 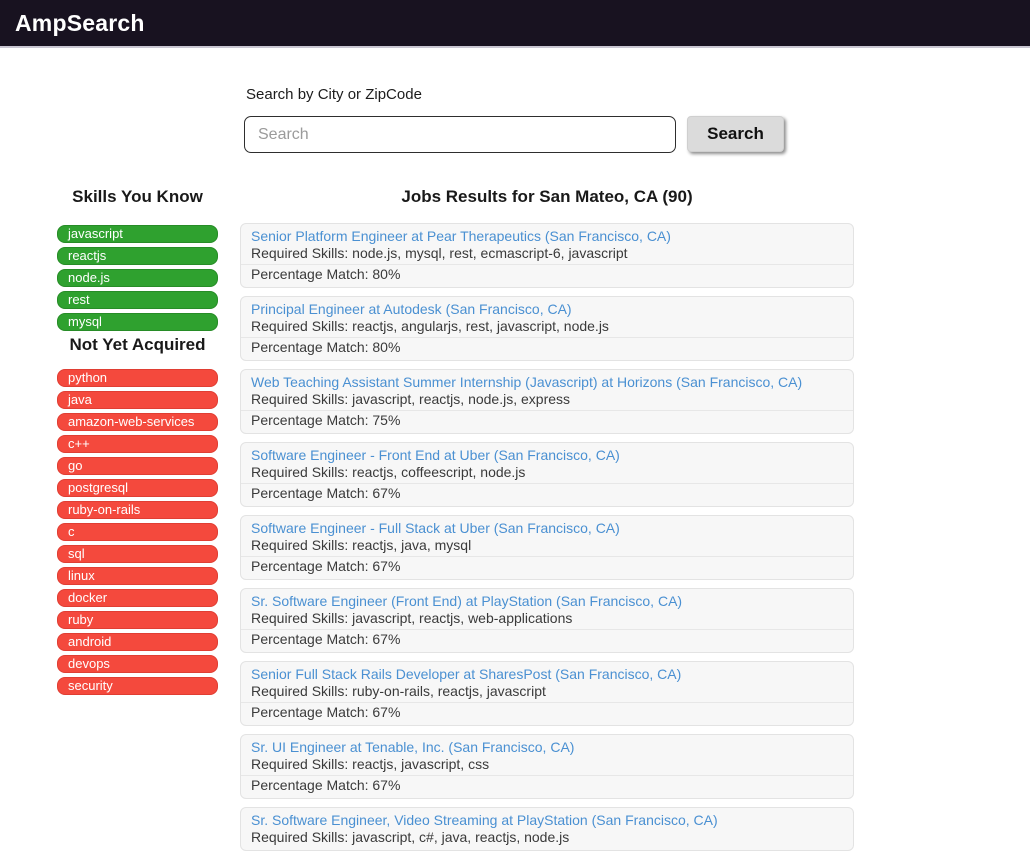 I want to click on skill-tag: ruby-on-rails, so click(x=137, y=510).